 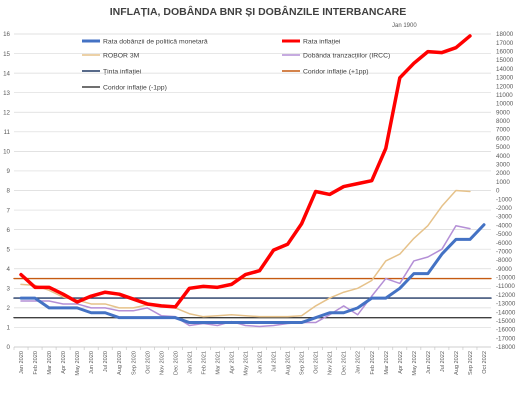 What do you see at coordinates (346, 55) in the screenshot?
I see `legend-label: Dobânda tranzacțiilor (IRCC)` at bounding box center [346, 55].